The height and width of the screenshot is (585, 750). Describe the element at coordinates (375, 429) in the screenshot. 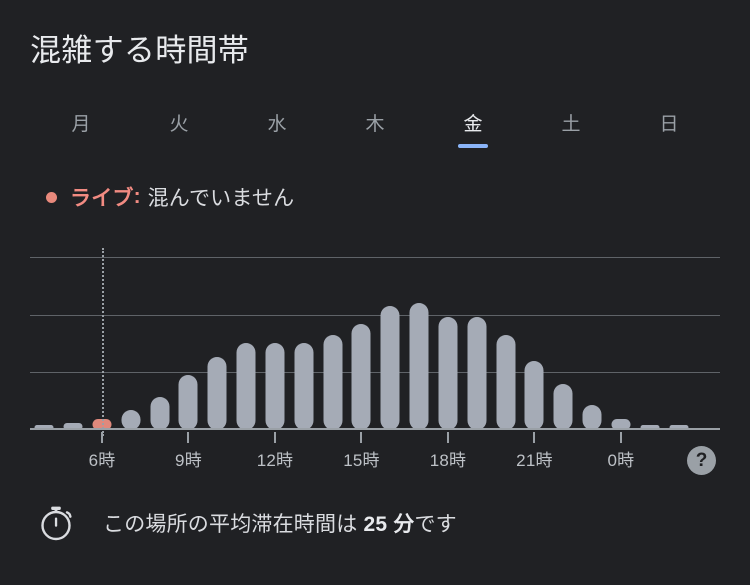

I see `chart-baseline` at that location.